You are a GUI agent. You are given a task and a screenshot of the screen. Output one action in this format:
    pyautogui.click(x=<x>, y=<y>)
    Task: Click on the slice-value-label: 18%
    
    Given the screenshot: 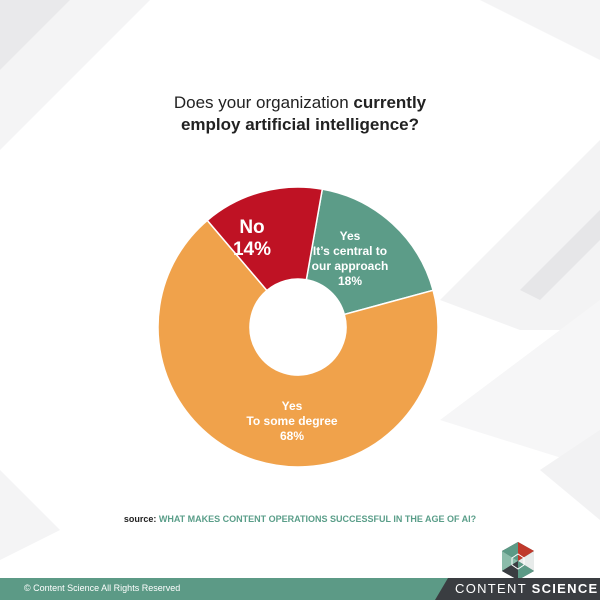 What is the action you would take?
    pyautogui.click(x=350, y=281)
    